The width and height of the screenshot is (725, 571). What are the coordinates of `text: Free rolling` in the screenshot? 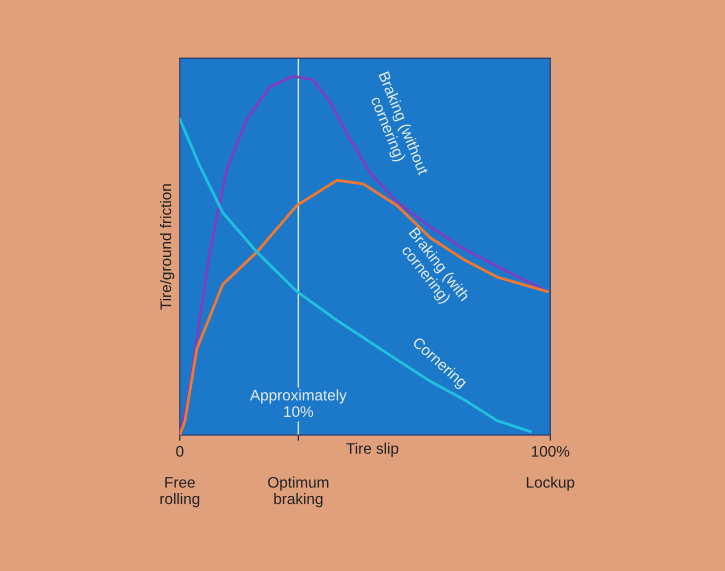 It's located at (180, 492).